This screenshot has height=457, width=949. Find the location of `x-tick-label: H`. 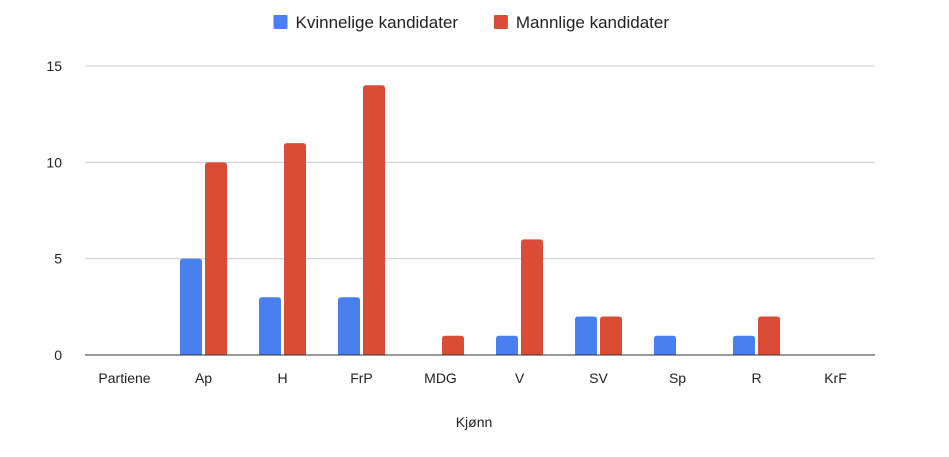

x-tick-label: H is located at coordinates (282, 378).